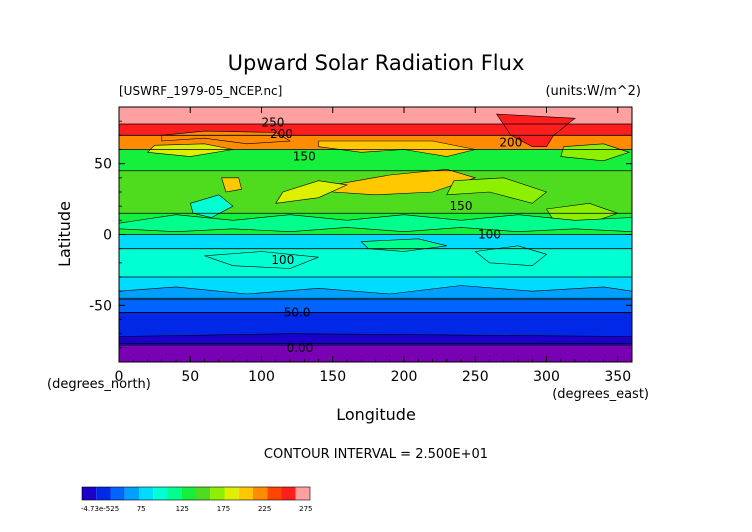 The height and width of the screenshot is (532, 752). Describe the element at coordinates (376, 414) in the screenshot. I see `x-axis-label: Longitude` at that location.